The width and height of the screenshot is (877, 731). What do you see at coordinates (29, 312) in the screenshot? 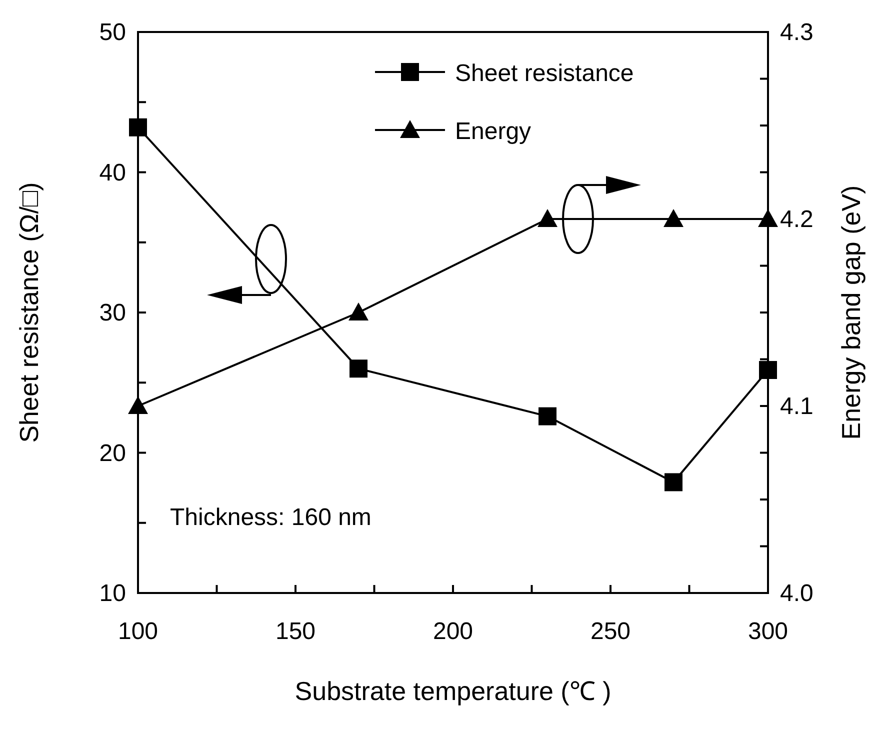
I see `y-axis-title: Sheet resistance (Ω/□)` at bounding box center [29, 312].